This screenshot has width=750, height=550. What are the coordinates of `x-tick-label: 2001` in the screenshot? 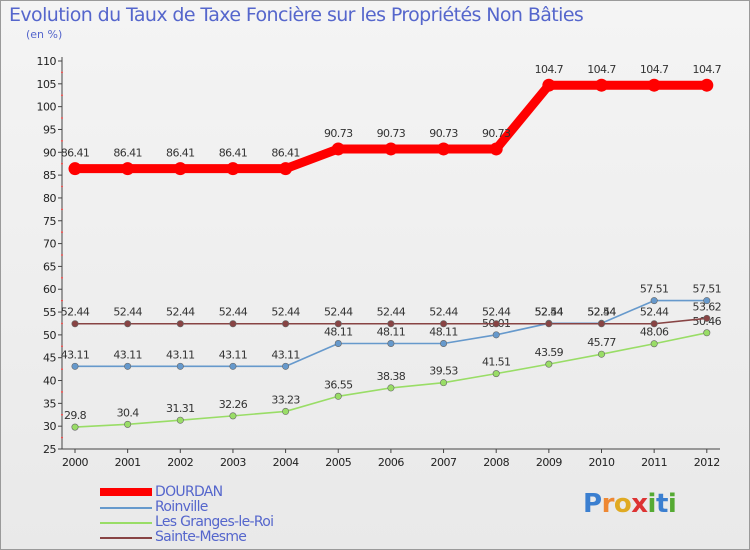 It's located at (128, 462).